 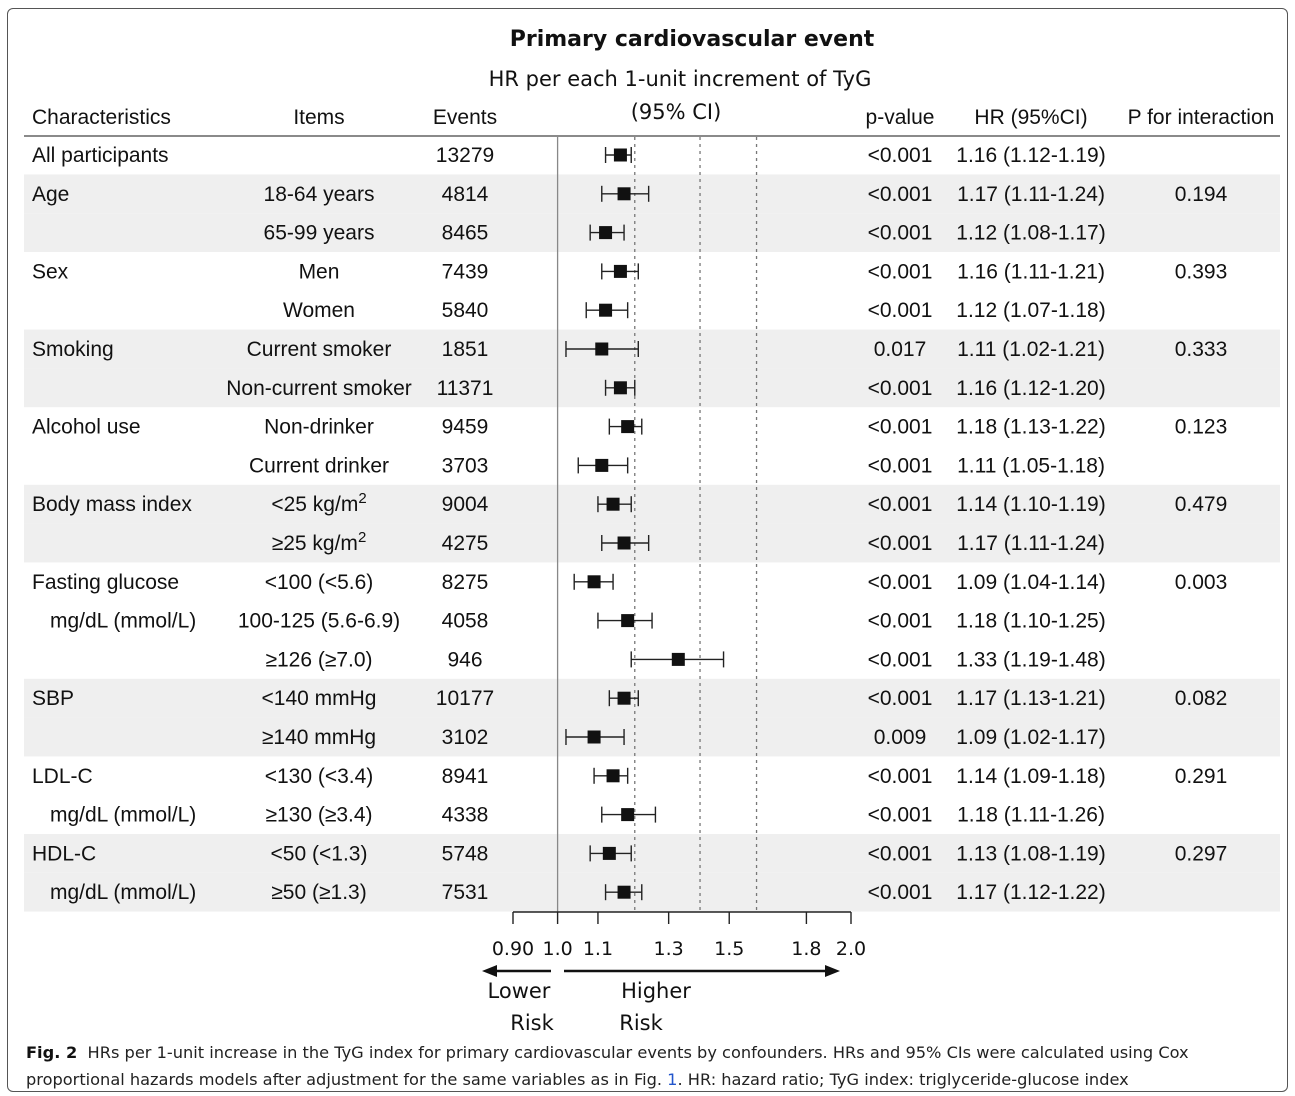 What do you see at coordinates (1030, 582) in the screenshot?
I see `row-hr-ci: 1.09 (1.04-1.14)` at bounding box center [1030, 582].